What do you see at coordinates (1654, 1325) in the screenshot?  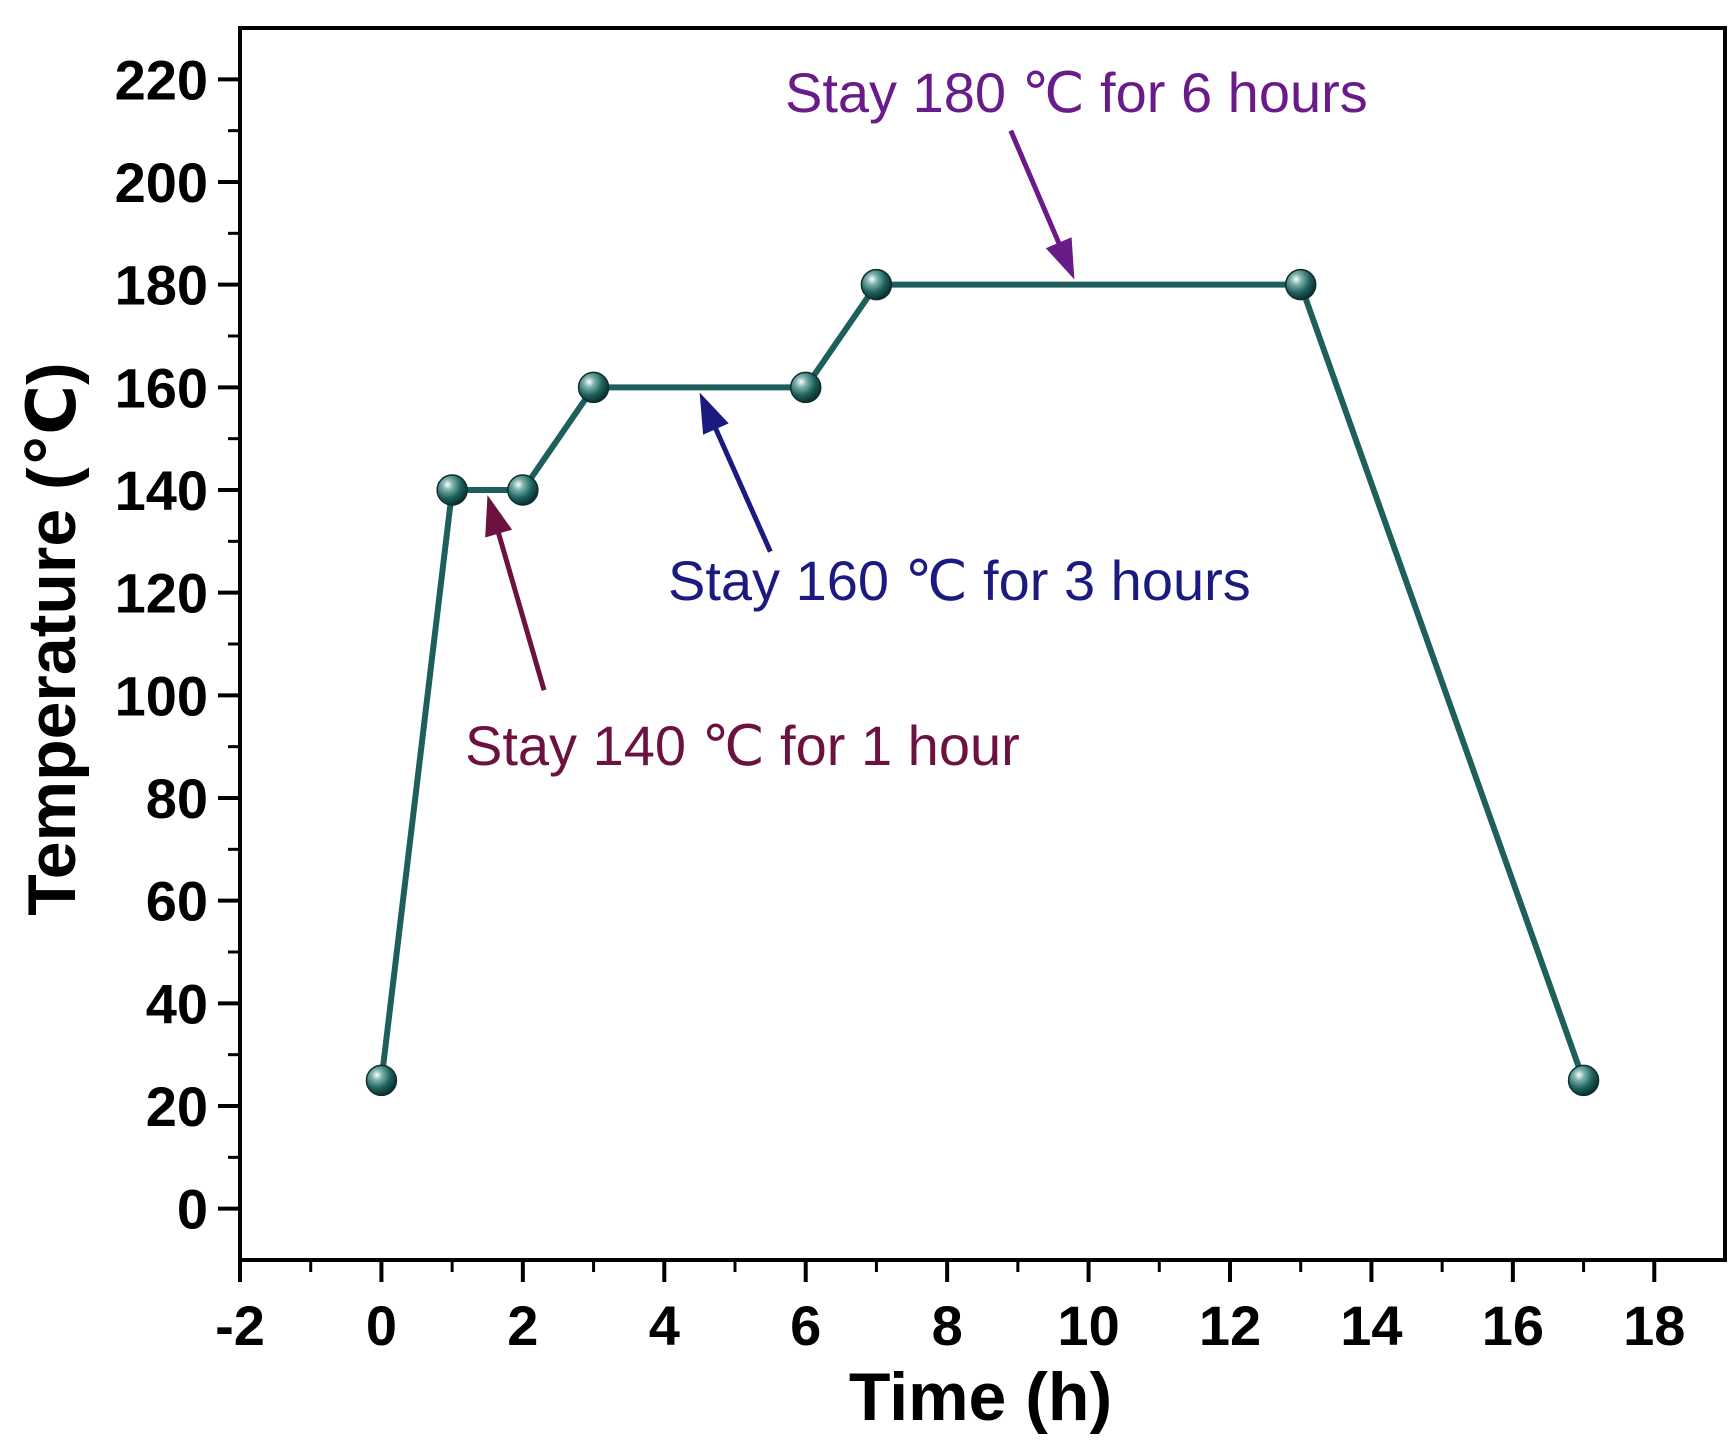 I see `x-tick-label: 18` at bounding box center [1654, 1325].